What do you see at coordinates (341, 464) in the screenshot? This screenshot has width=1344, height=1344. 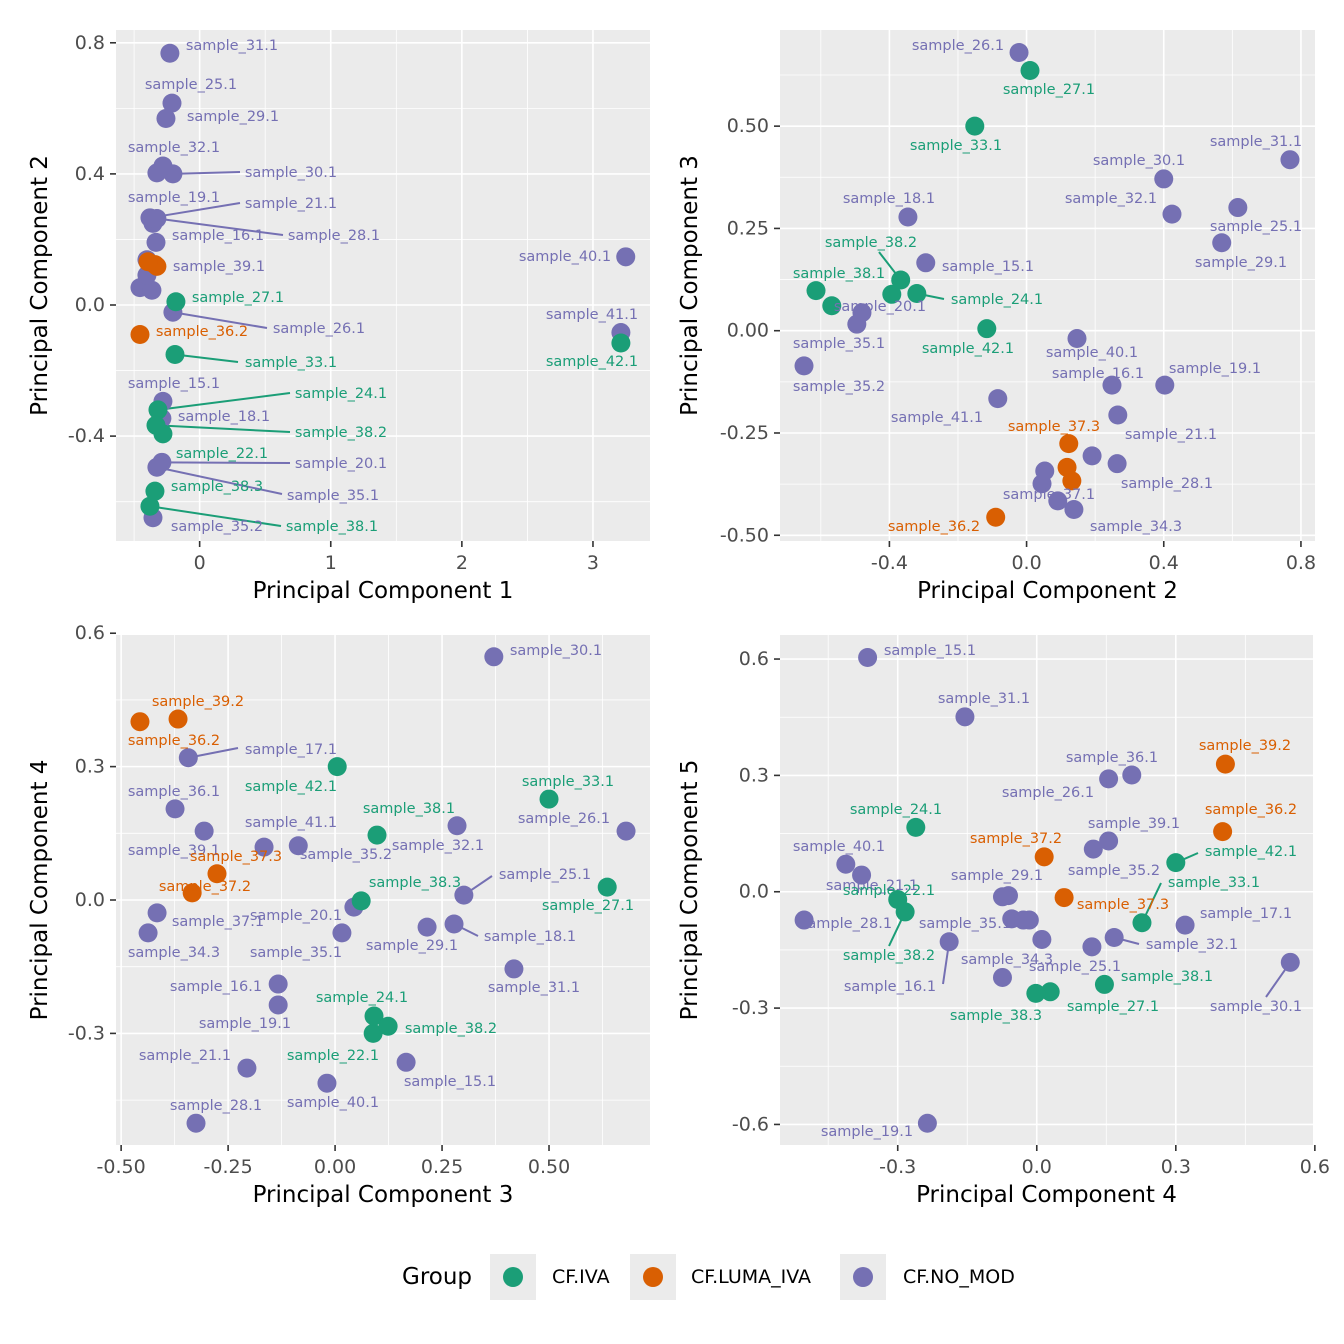 I see `point-label: sample_20.1` at bounding box center [341, 464].